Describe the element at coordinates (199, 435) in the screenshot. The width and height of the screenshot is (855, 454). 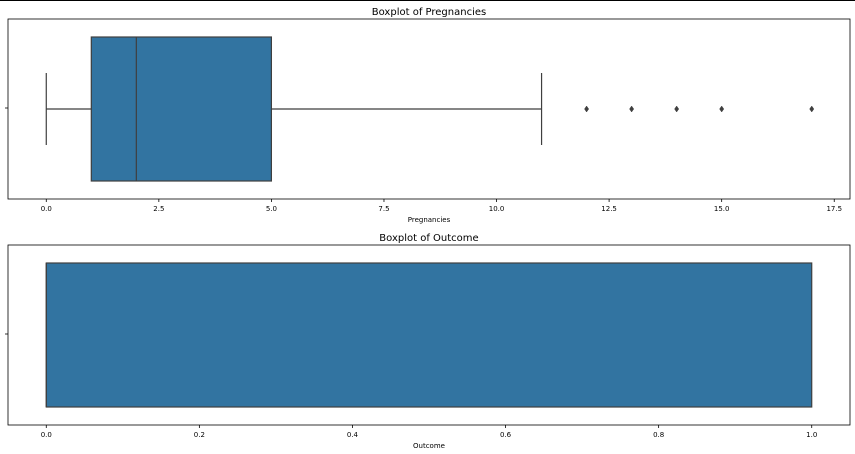
I see `x-tick-label: 0.2` at that location.